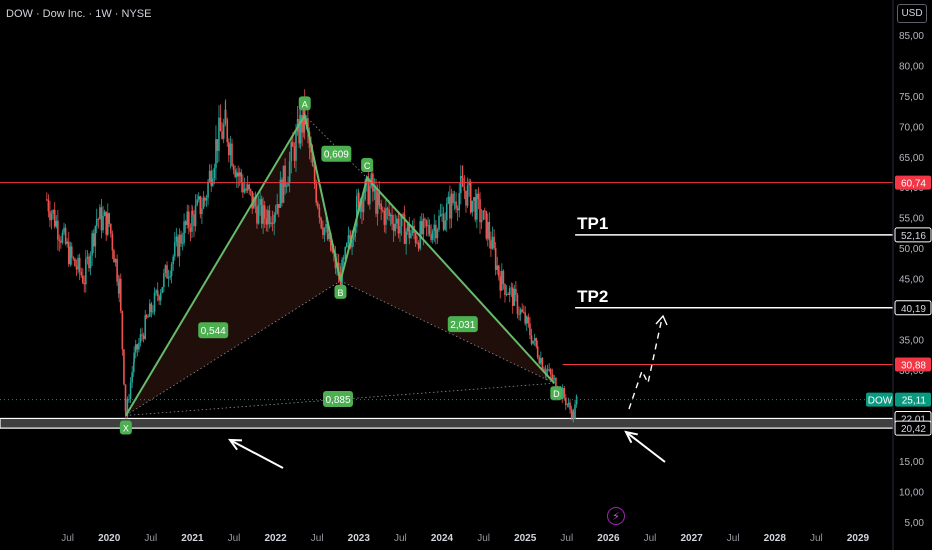  Describe the element at coordinates (912, 13) in the screenshot. I see `currency-button: USD` at that location.